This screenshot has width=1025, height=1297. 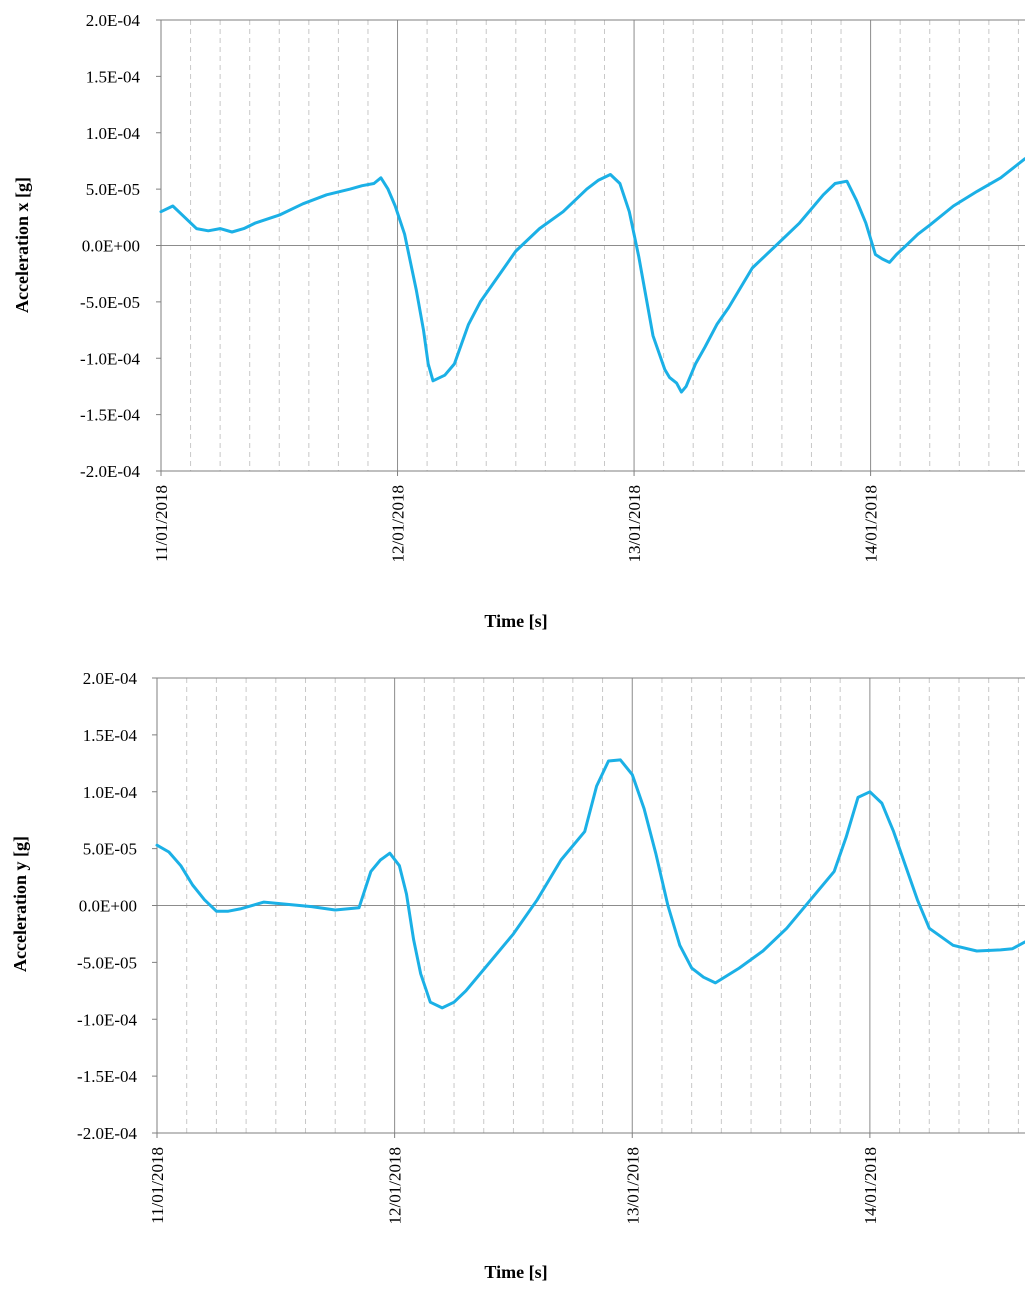 What do you see at coordinates (22, 245) in the screenshot?
I see `y-axis-title: Acceleration x [g]` at bounding box center [22, 245].